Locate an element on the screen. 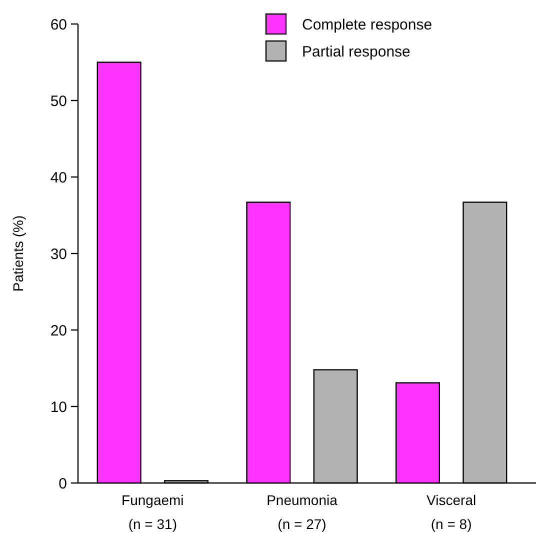 This screenshot has width=536, height=537. x-tick-label: Visceral (n = 8) is located at coordinates (451, 512).